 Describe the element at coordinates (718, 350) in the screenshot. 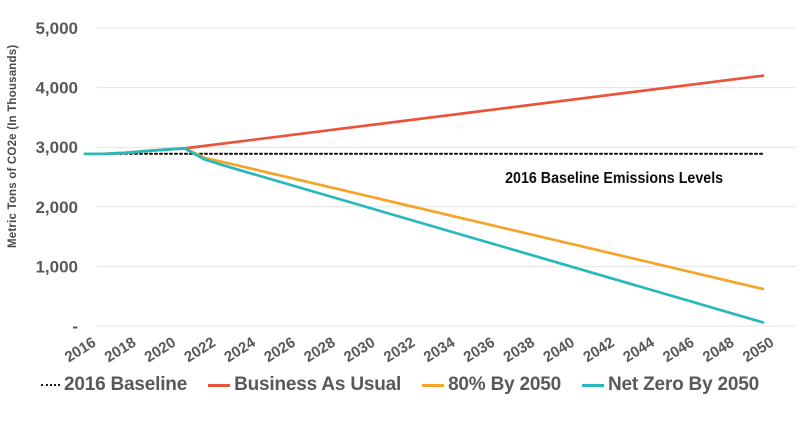

I see `x-tick-label: 2048` at that location.